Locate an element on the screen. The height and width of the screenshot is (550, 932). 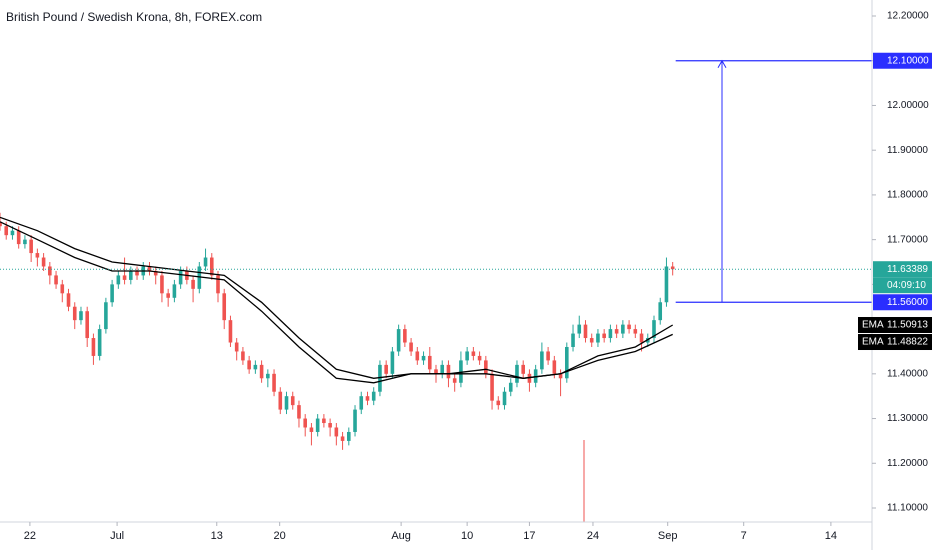
x-tick-label: 20 is located at coordinates (280, 536).